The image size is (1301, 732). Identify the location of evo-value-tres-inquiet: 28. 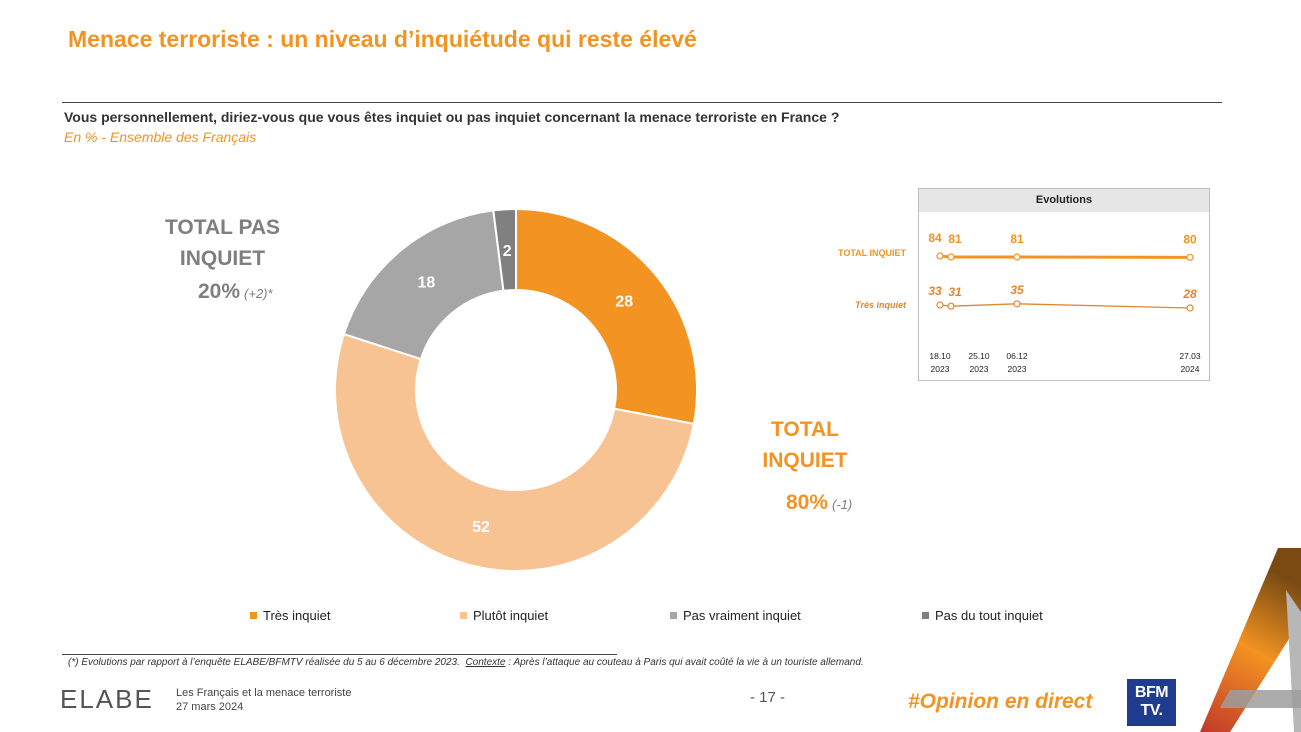
(1189, 294).